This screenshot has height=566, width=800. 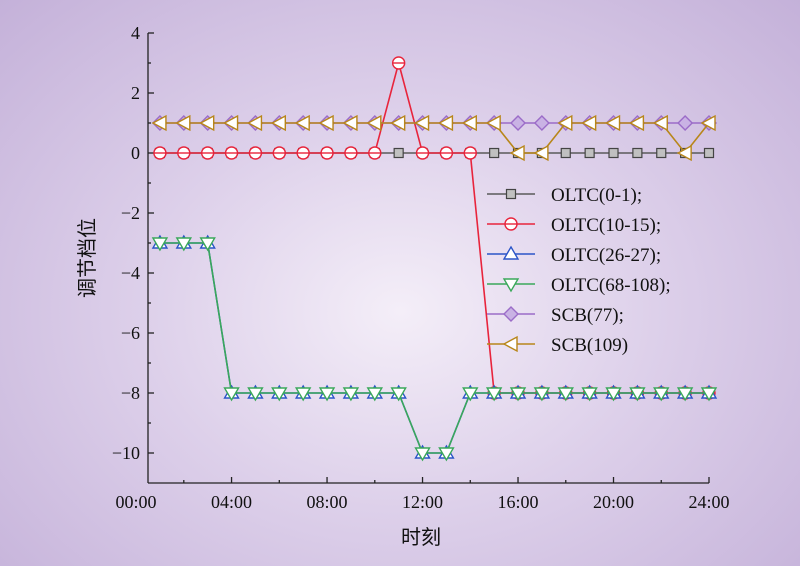 I want to click on y-tick-label: 0, so click(x=135, y=153).